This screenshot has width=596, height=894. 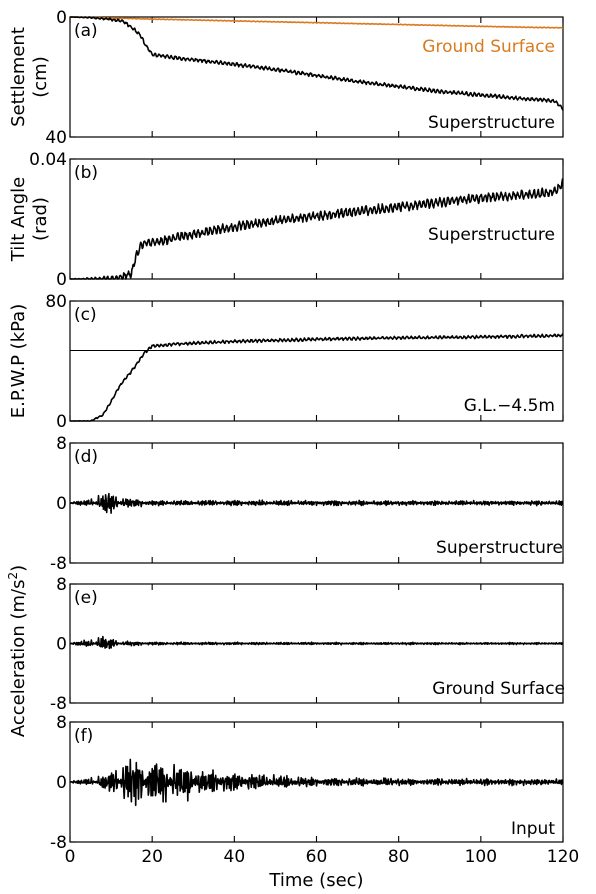 What do you see at coordinates (86, 598) in the screenshot?
I see `panel-label: (e)` at bounding box center [86, 598].